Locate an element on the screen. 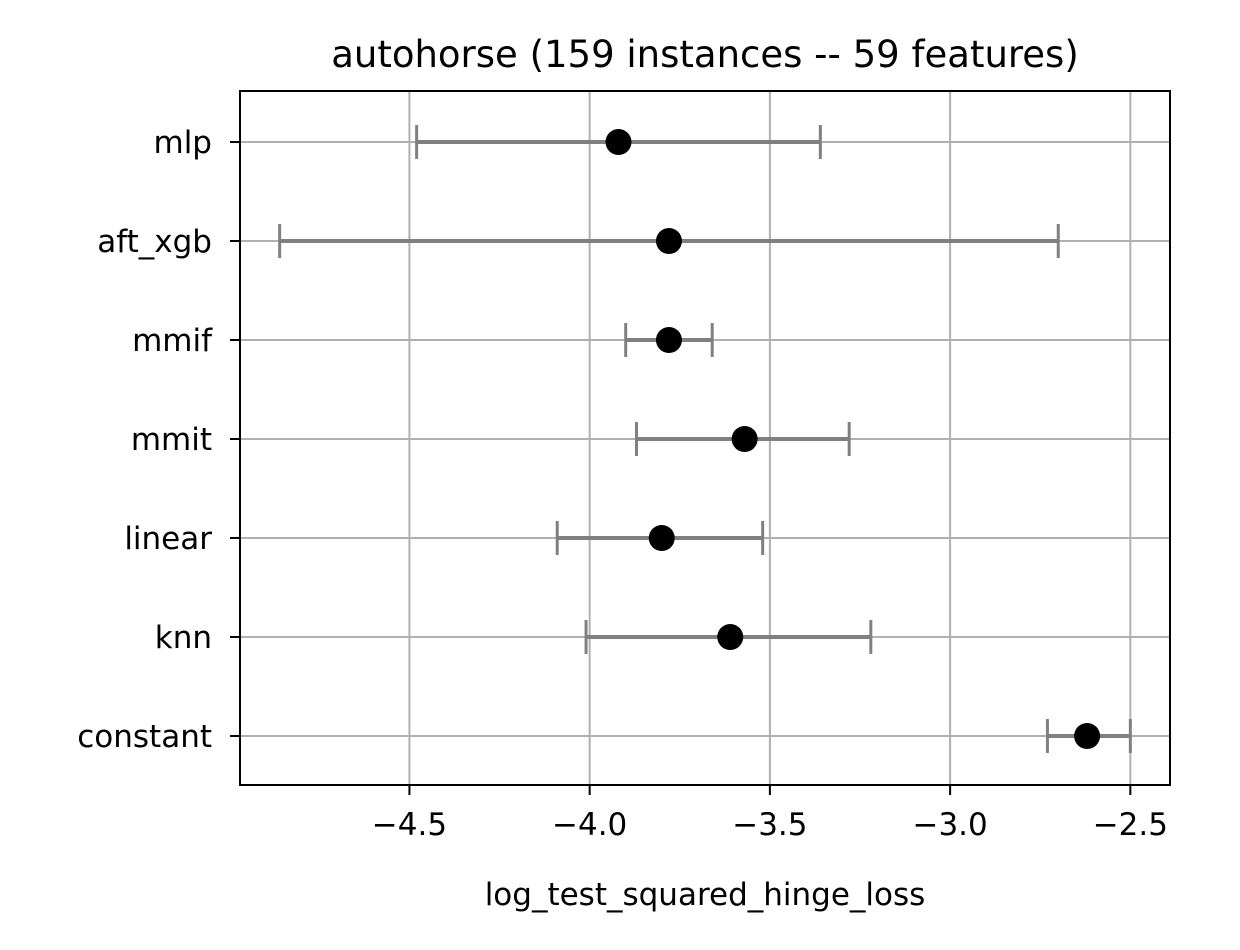 Image resolution: width=1240 pixels, height=950 pixels. mean-marker-mmit is located at coordinates (744, 439).